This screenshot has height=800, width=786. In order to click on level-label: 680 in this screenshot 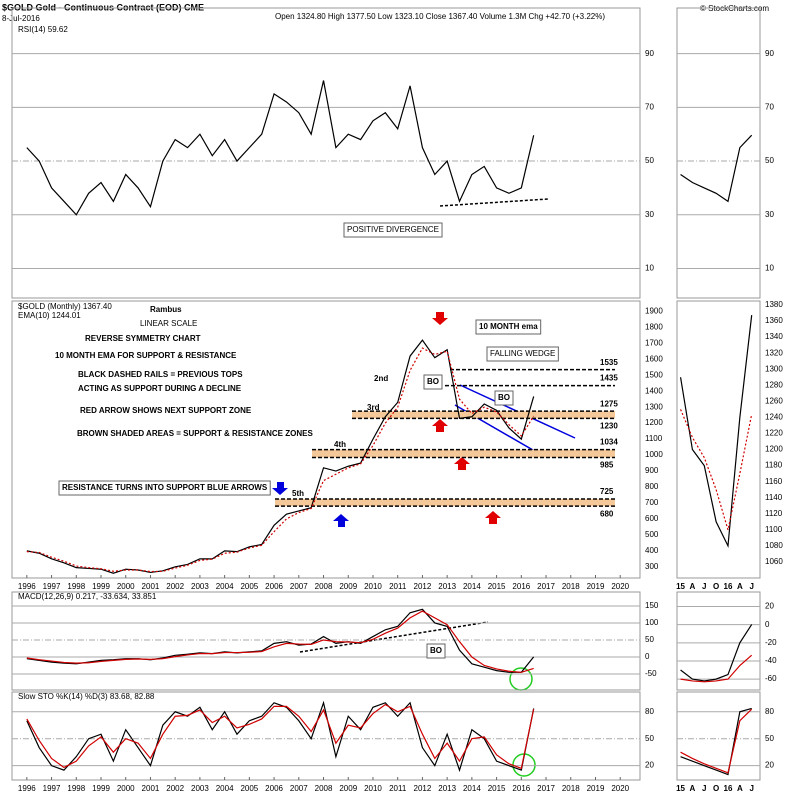, I will do `click(607, 513)`.